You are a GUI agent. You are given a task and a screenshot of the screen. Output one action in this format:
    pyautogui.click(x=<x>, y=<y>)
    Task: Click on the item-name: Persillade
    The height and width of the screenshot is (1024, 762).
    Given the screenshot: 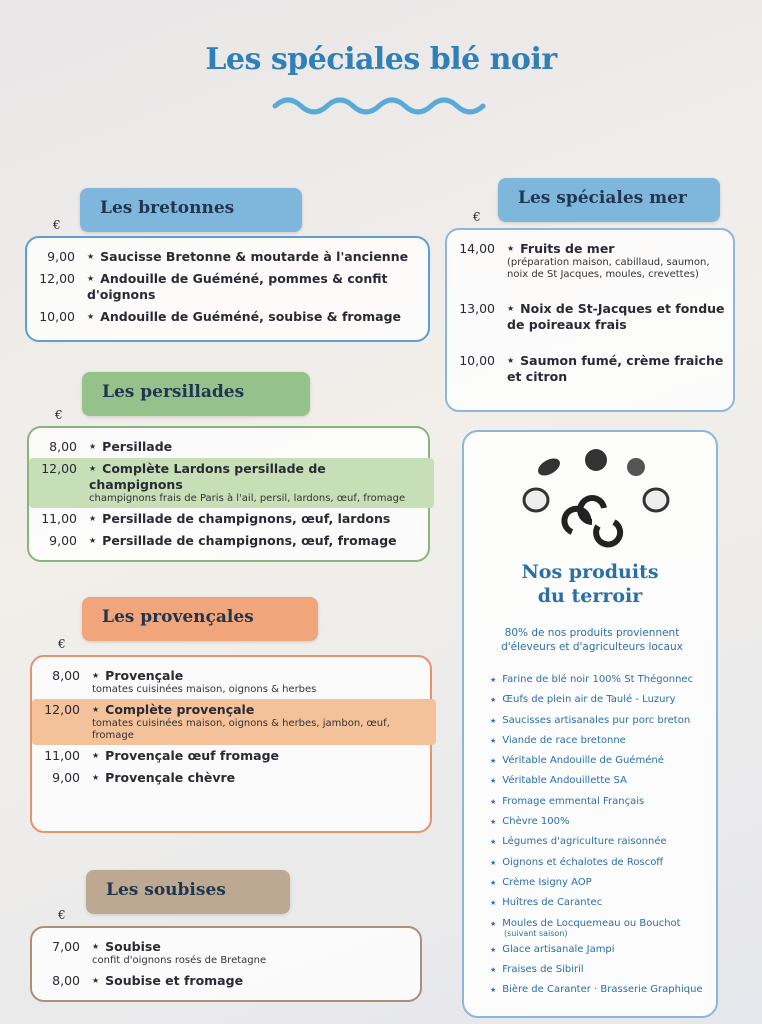 What is the action you would take?
    pyautogui.click(x=137, y=446)
    